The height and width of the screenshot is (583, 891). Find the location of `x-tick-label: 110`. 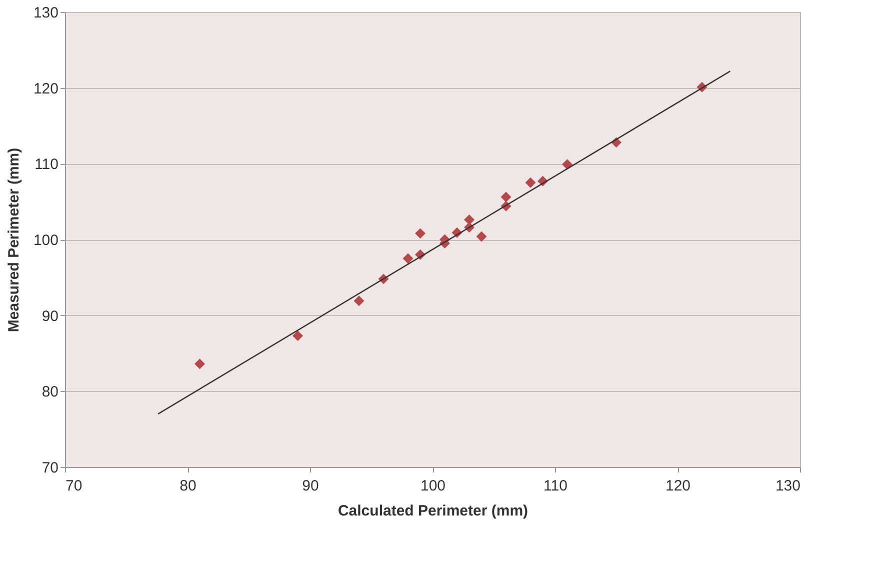

x-tick-label: 110 is located at coordinates (556, 486).